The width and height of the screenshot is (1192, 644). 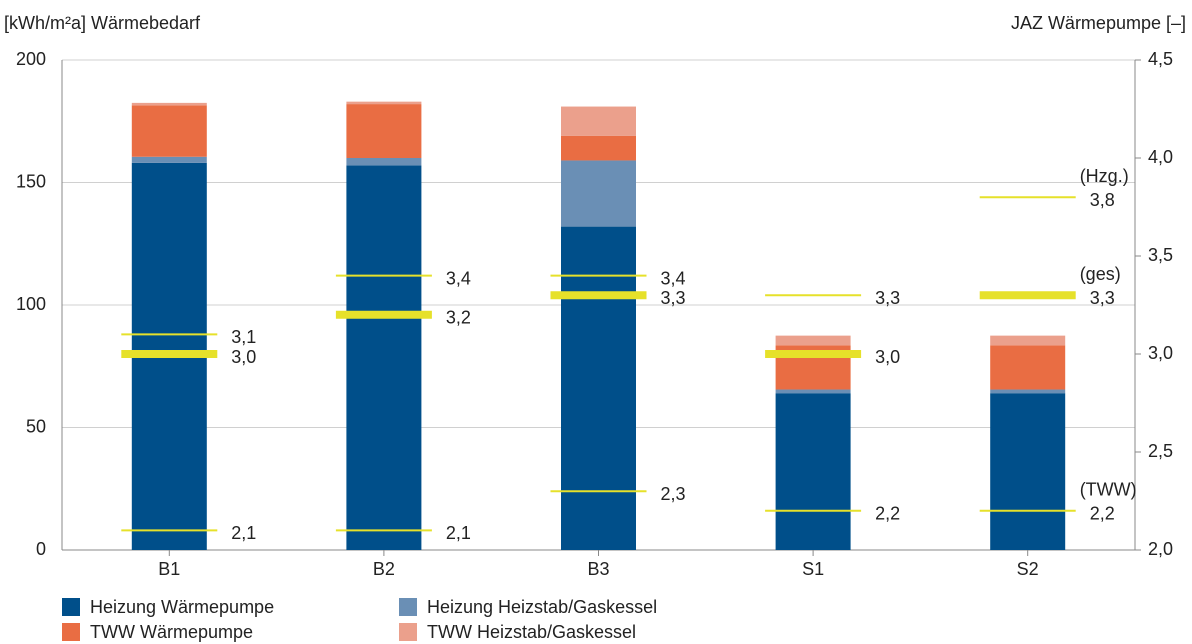 What do you see at coordinates (384, 569) in the screenshot?
I see `x-tick-label: B2` at bounding box center [384, 569].